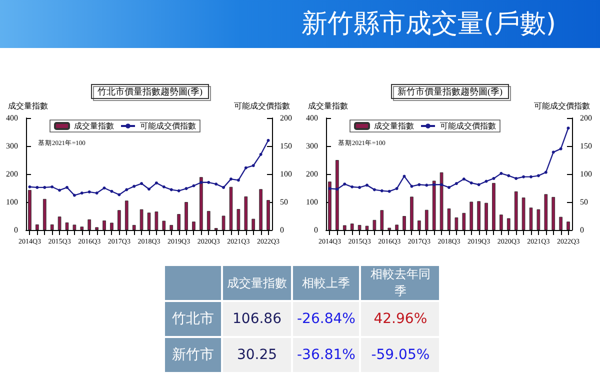 This screenshot has height=380, width=600. What do you see at coordinates (12, 174) in the screenshot?
I see `y-tick-label: 200` at bounding box center [12, 174].